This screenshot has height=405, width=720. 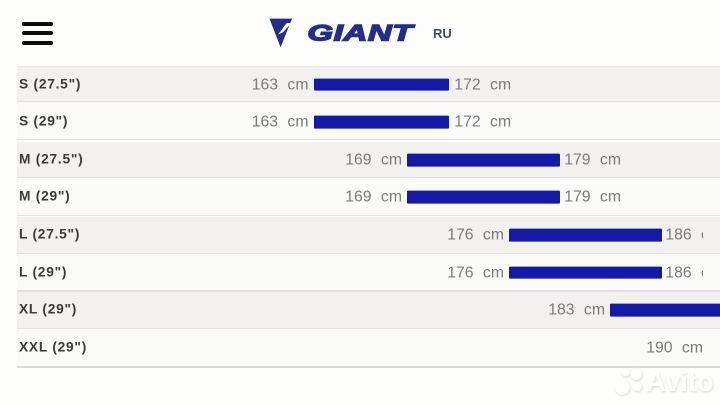 What do you see at coordinates (362, 33) in the screenshot?
I see `svg-text: GIANT` at bounding box center [362, 33].